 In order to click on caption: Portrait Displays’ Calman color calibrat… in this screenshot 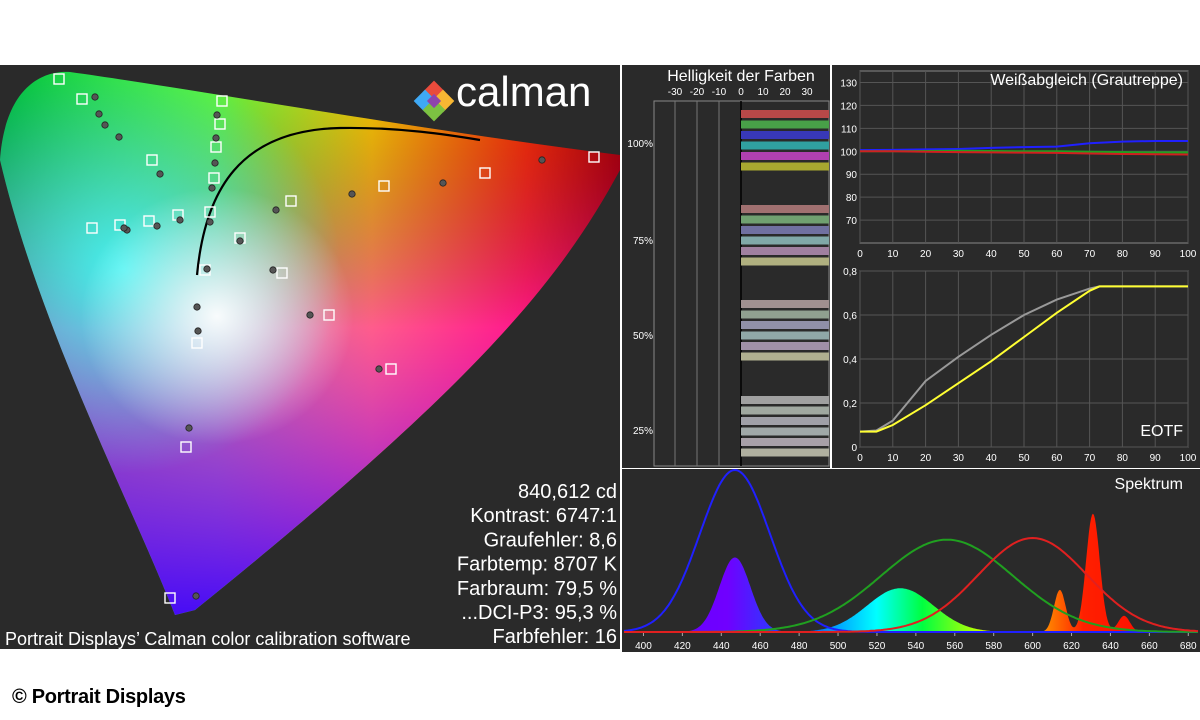, I will do `click(207, 639)`.